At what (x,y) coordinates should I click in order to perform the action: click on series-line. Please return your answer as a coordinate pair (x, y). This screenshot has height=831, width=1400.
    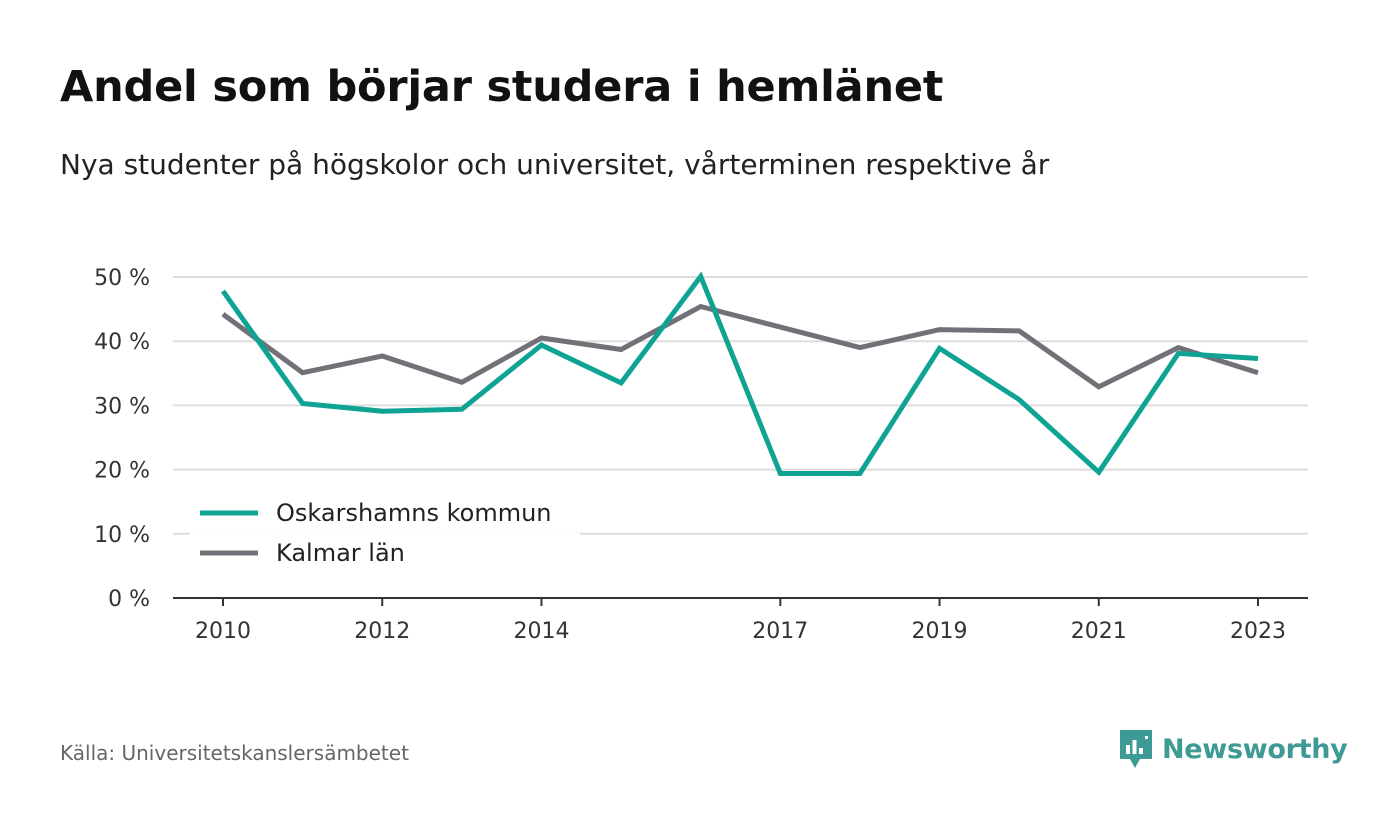
    Looking at the image, I should click on (740, 346).